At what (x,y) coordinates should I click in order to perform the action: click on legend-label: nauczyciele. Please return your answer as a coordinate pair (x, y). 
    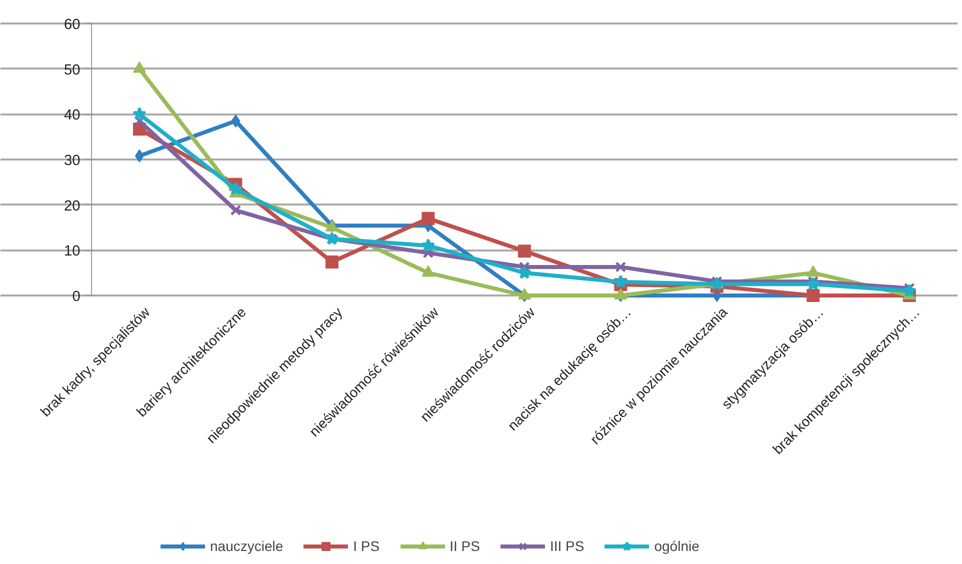
    Looking at the image, I should click on (247, 546).